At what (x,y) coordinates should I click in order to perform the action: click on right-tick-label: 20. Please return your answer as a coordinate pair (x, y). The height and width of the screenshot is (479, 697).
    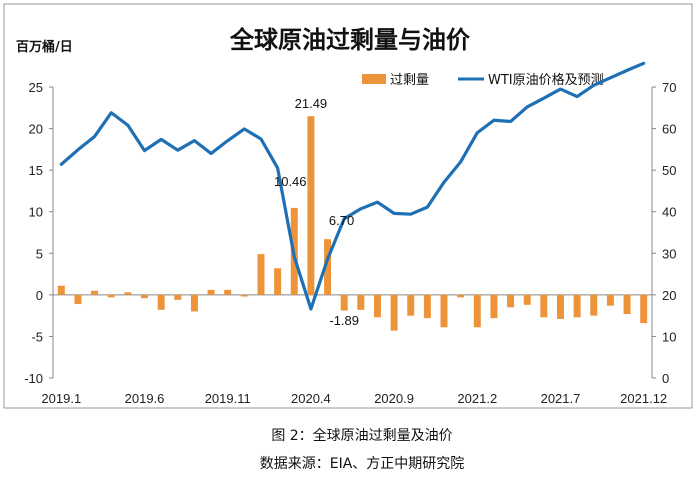
    Looking at the image, I should click on (669, 295).